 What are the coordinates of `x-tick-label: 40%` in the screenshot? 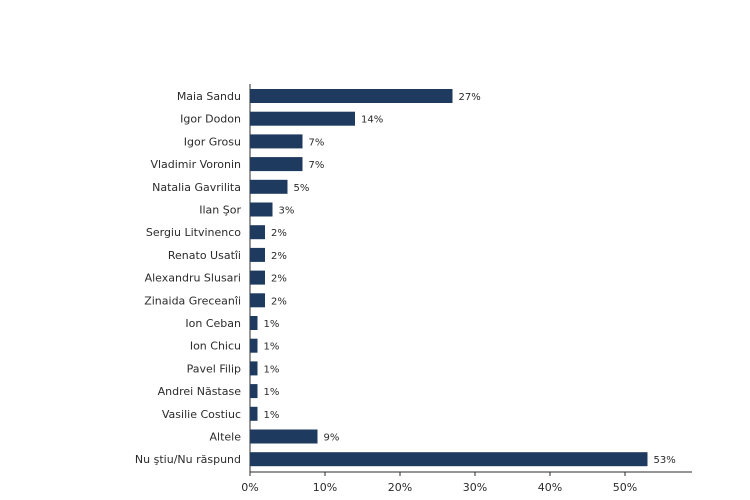 It's located at (550, 487).